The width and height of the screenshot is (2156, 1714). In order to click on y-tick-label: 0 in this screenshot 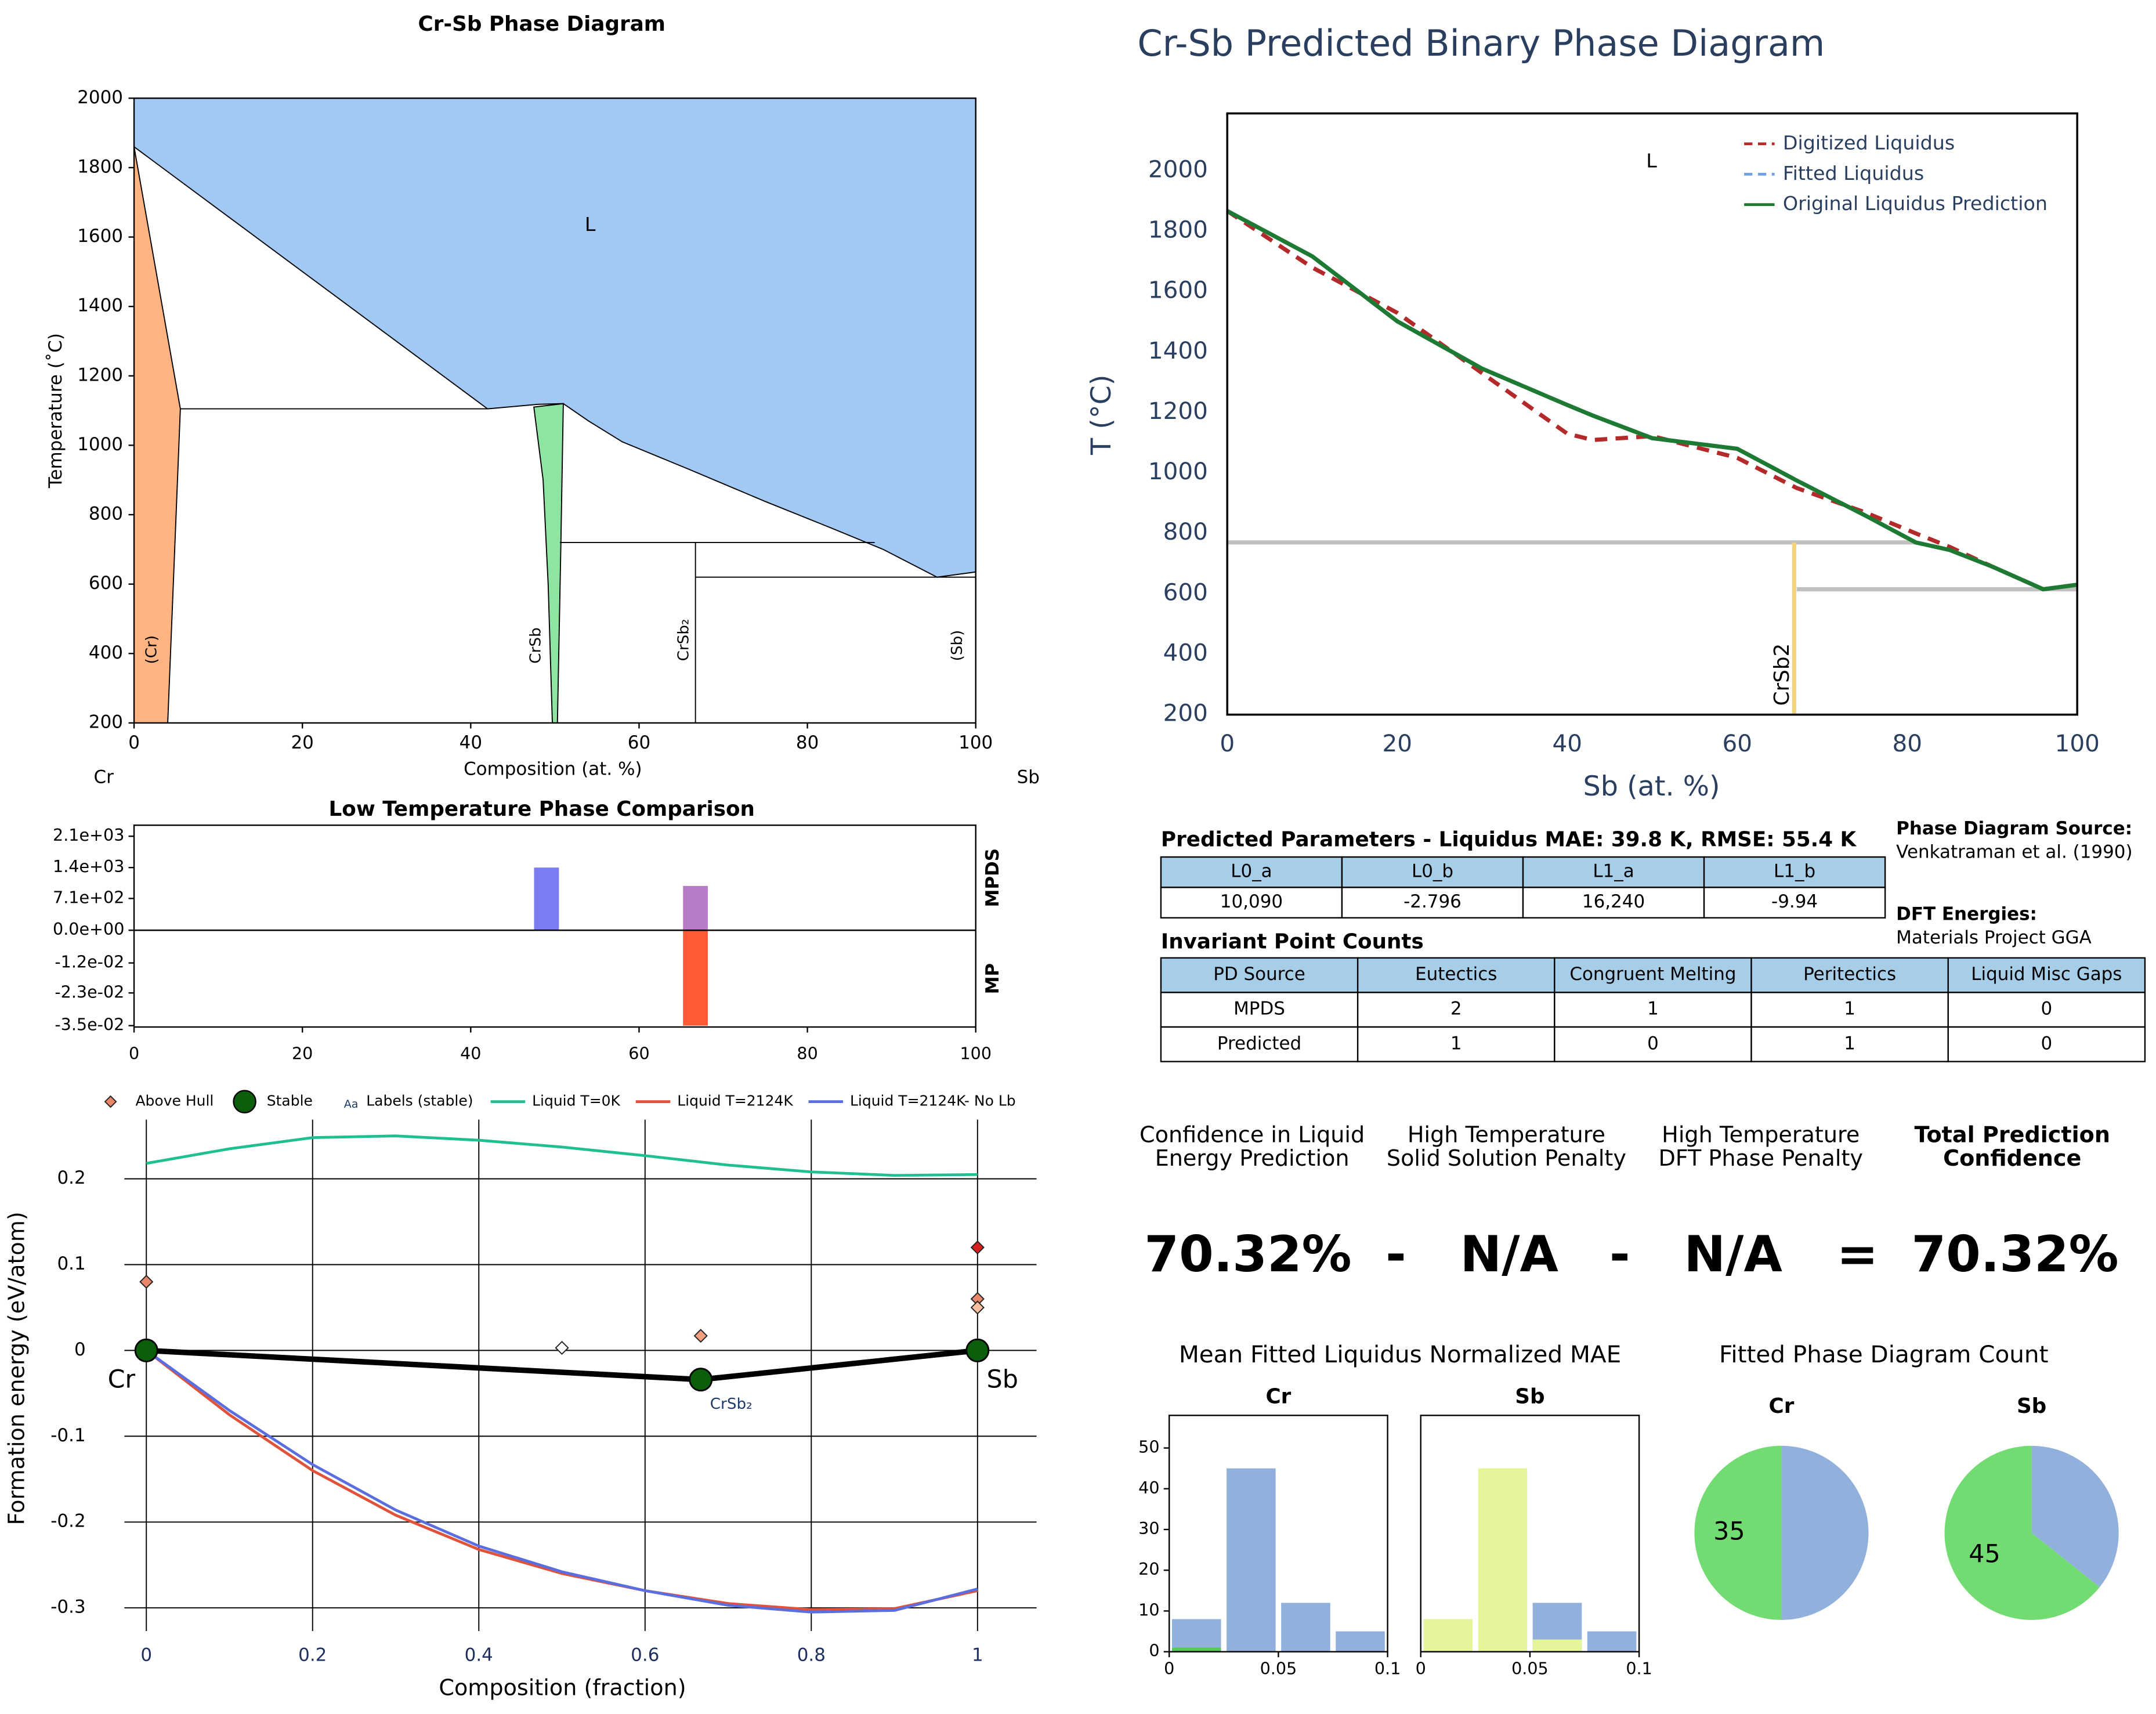, I will do `click(1154, 1651)`.